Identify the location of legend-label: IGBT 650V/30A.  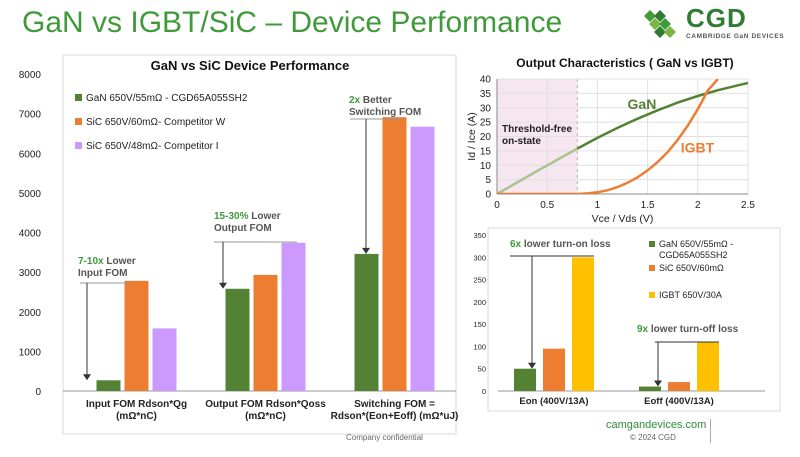
(690, 295).